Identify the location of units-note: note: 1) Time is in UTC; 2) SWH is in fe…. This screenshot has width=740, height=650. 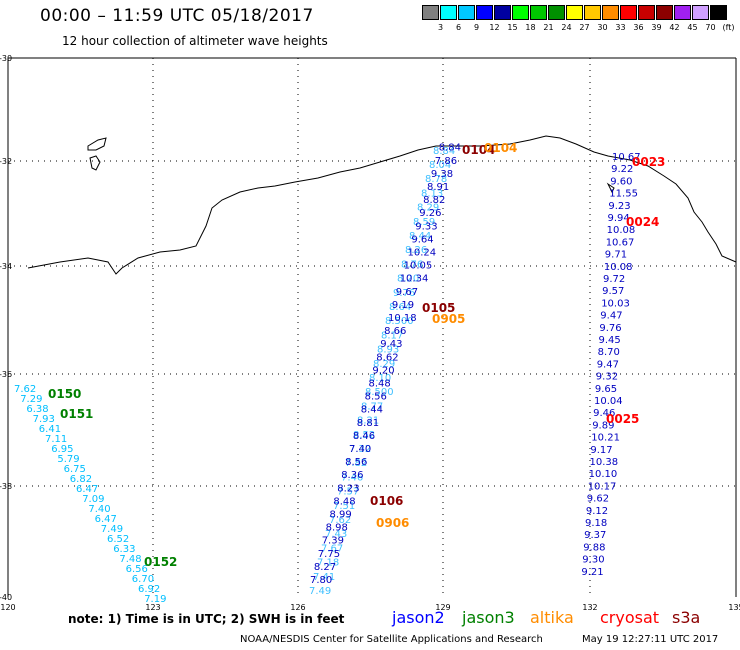
(206, 619).